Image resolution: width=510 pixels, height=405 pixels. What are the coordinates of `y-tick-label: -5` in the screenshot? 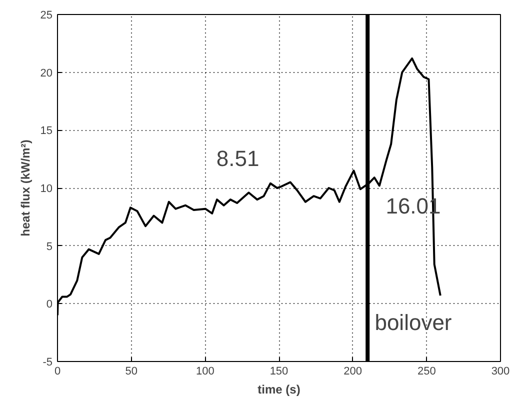 It's located at (47, 362).